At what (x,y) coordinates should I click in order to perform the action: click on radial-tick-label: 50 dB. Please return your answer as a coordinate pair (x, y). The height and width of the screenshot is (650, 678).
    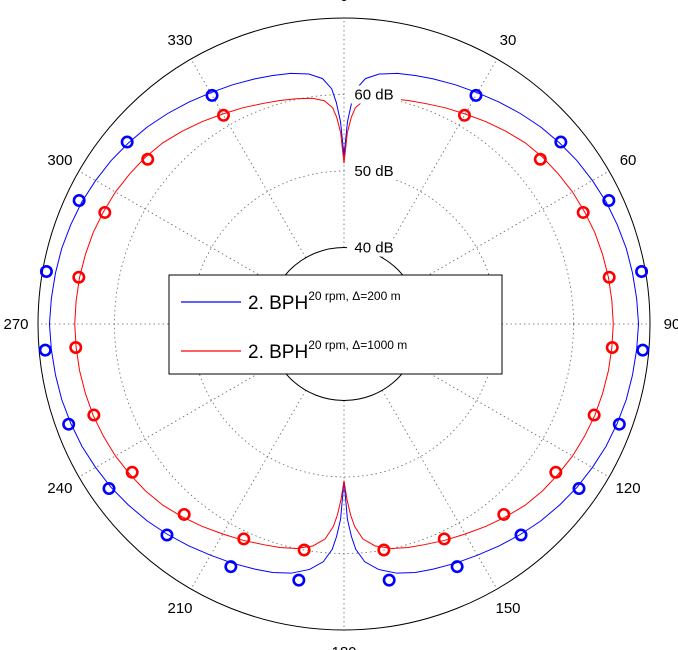
    Looking at the image, I should click on (373, 171).